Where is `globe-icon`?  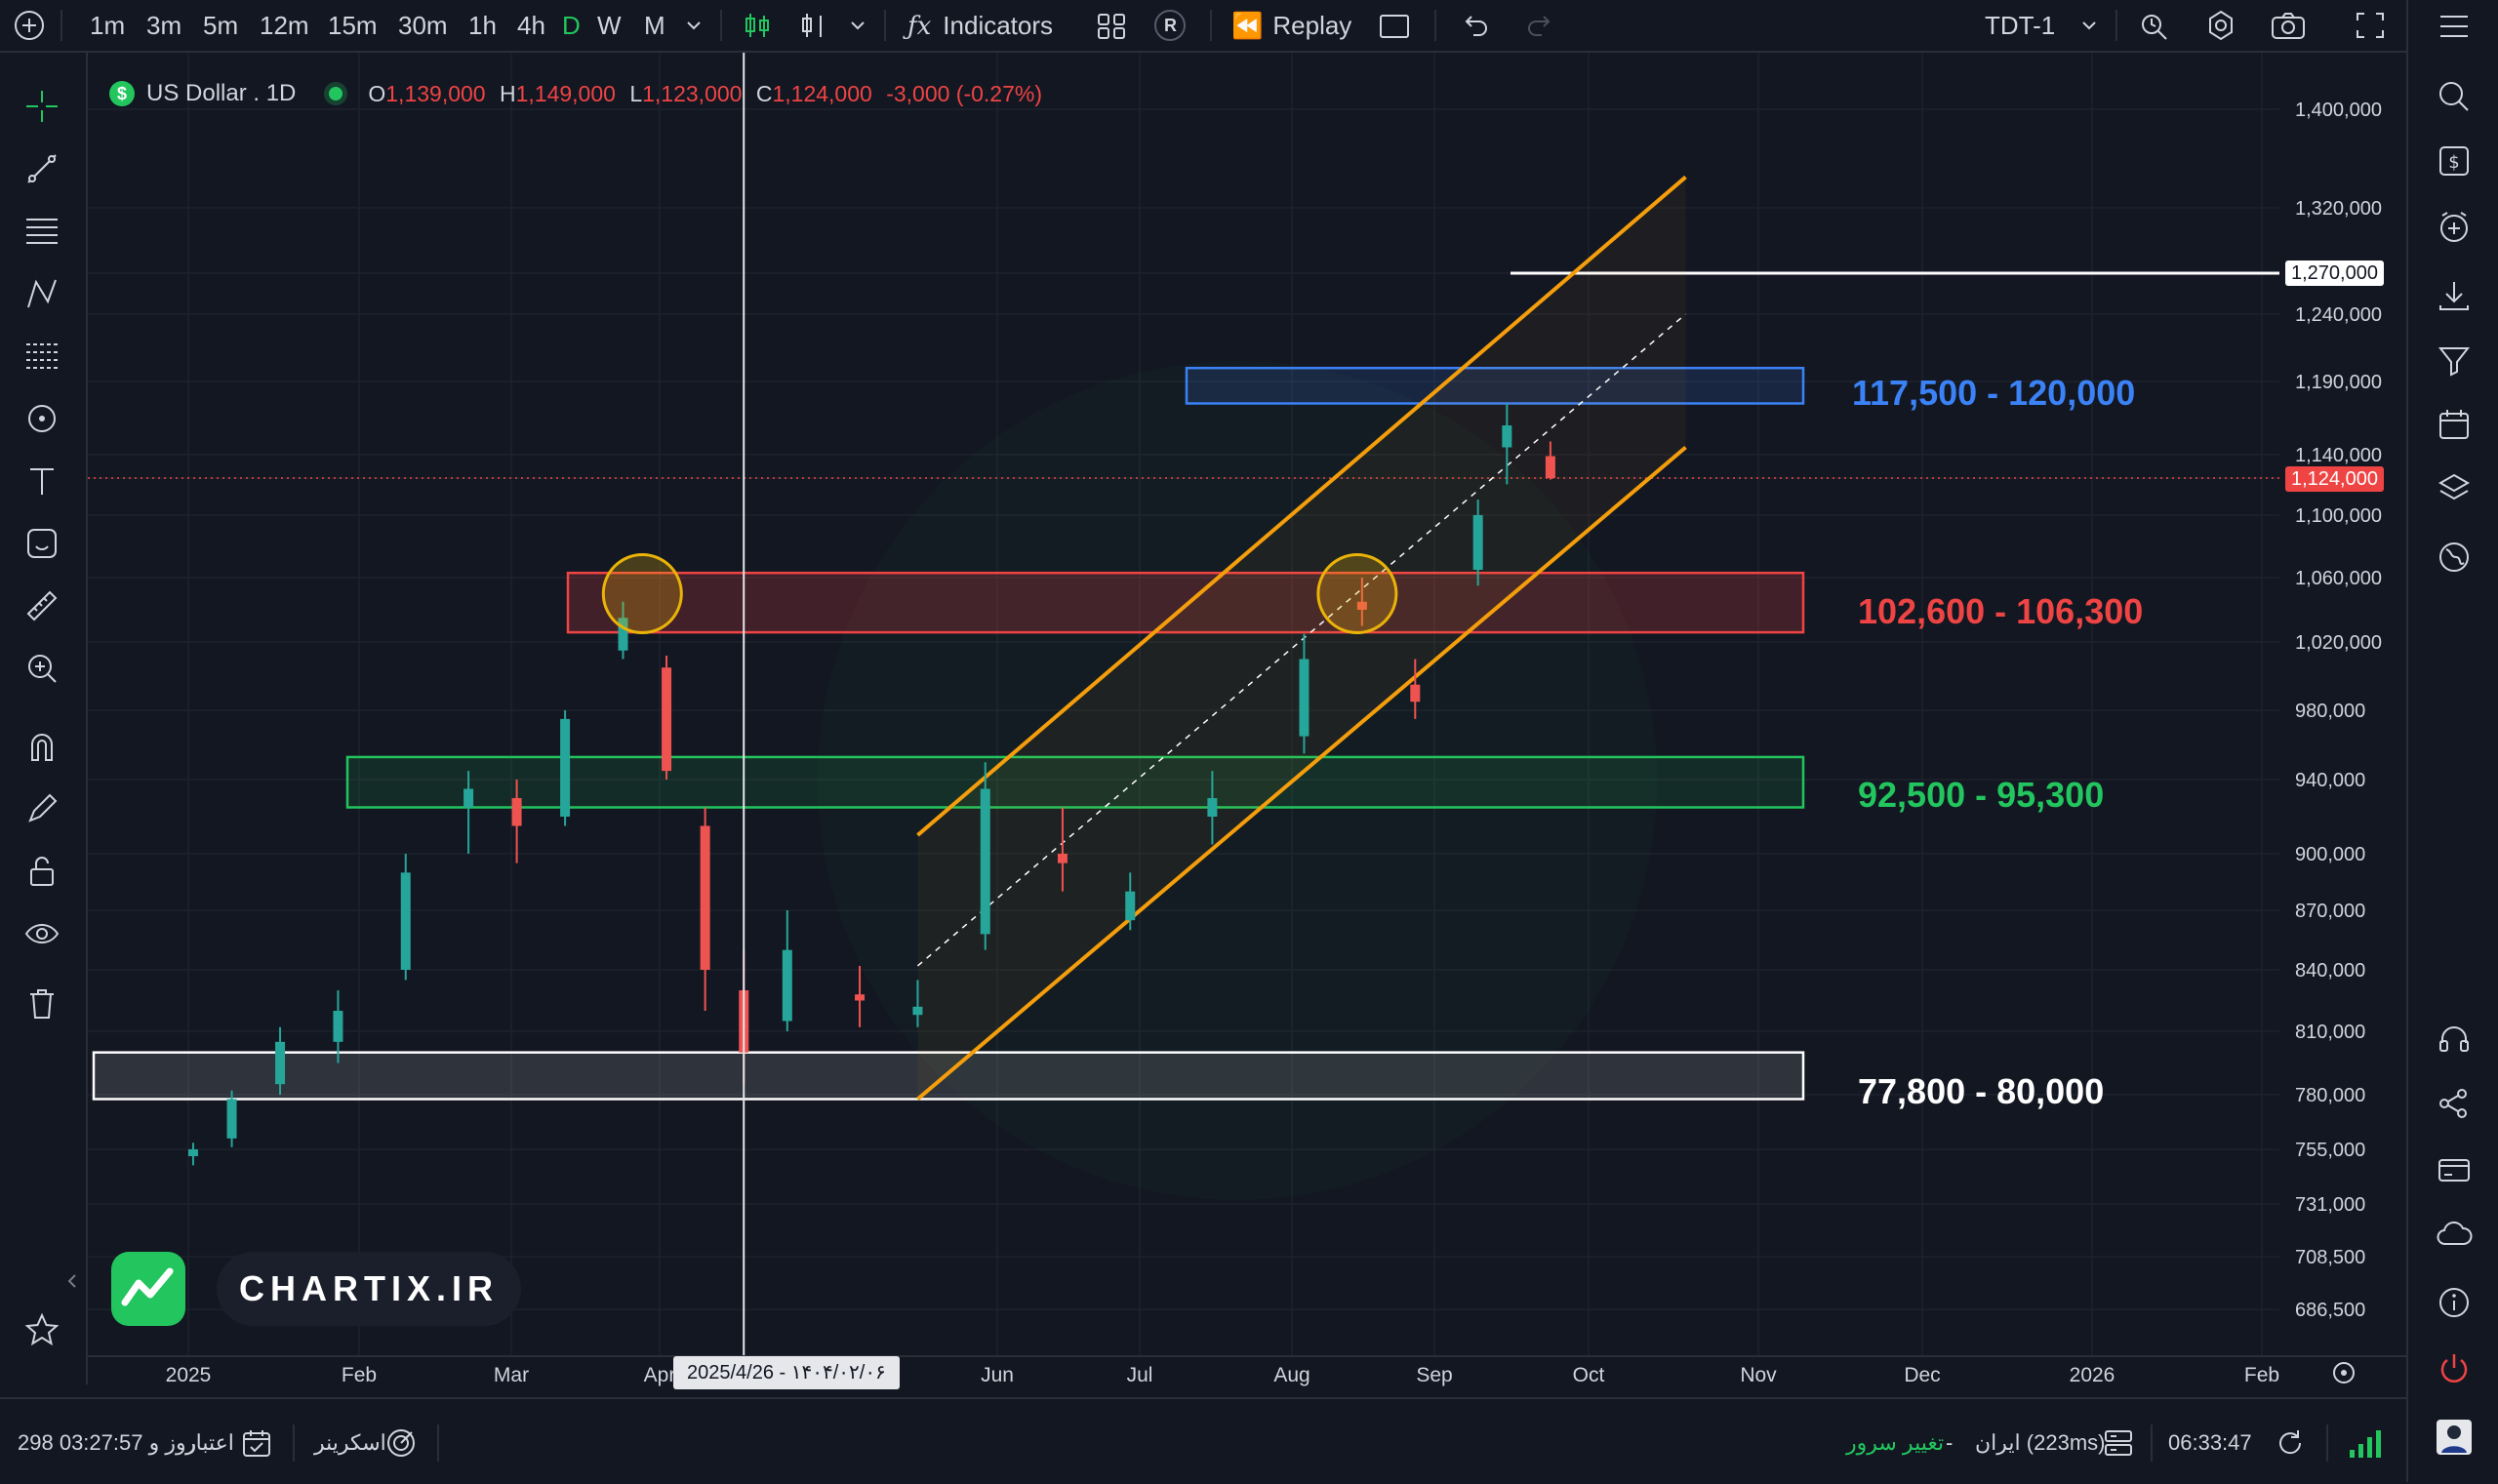
globe-icon is located at coordinates (2454, 557).